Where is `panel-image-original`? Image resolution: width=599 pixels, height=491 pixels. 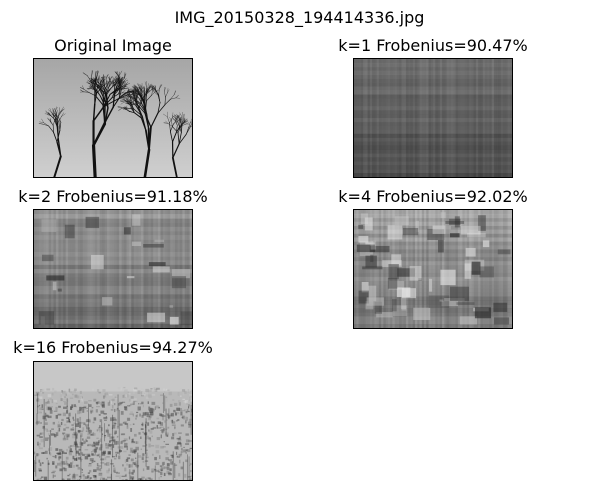 panel-image-original is located at coordinates (113, 118).